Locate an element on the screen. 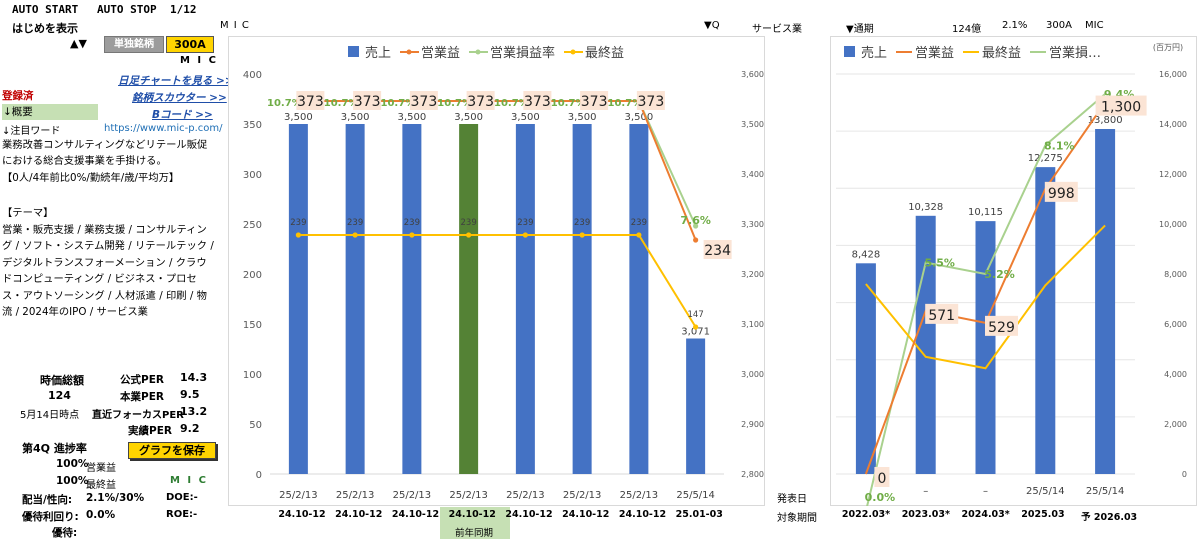 Image resolution: width=1200 pixels, height=539 pixels. op-margin-label: 8.1% is located at coordinates (1059, 145).